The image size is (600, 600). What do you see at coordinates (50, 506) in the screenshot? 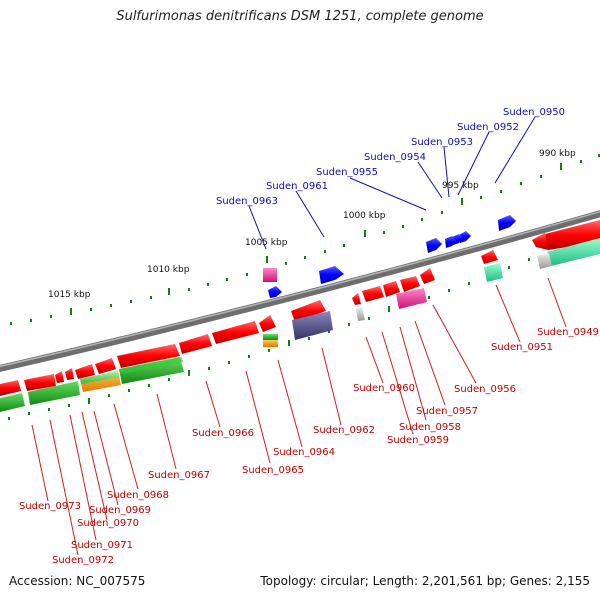
I see `label-suden-0973: Suden_0973` at bounding box center [50, 506].